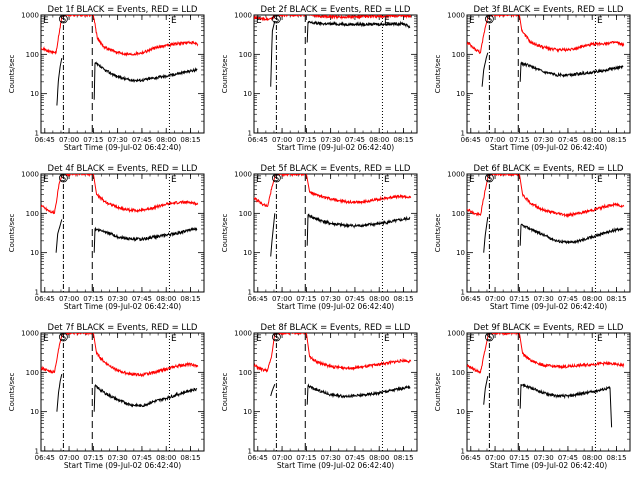 This screenshot has width=640, height=480. What do you see at coordinates (34, 253) in the screenshot?
I see `y-tick-label: 10` at bounding box center [34, 253].